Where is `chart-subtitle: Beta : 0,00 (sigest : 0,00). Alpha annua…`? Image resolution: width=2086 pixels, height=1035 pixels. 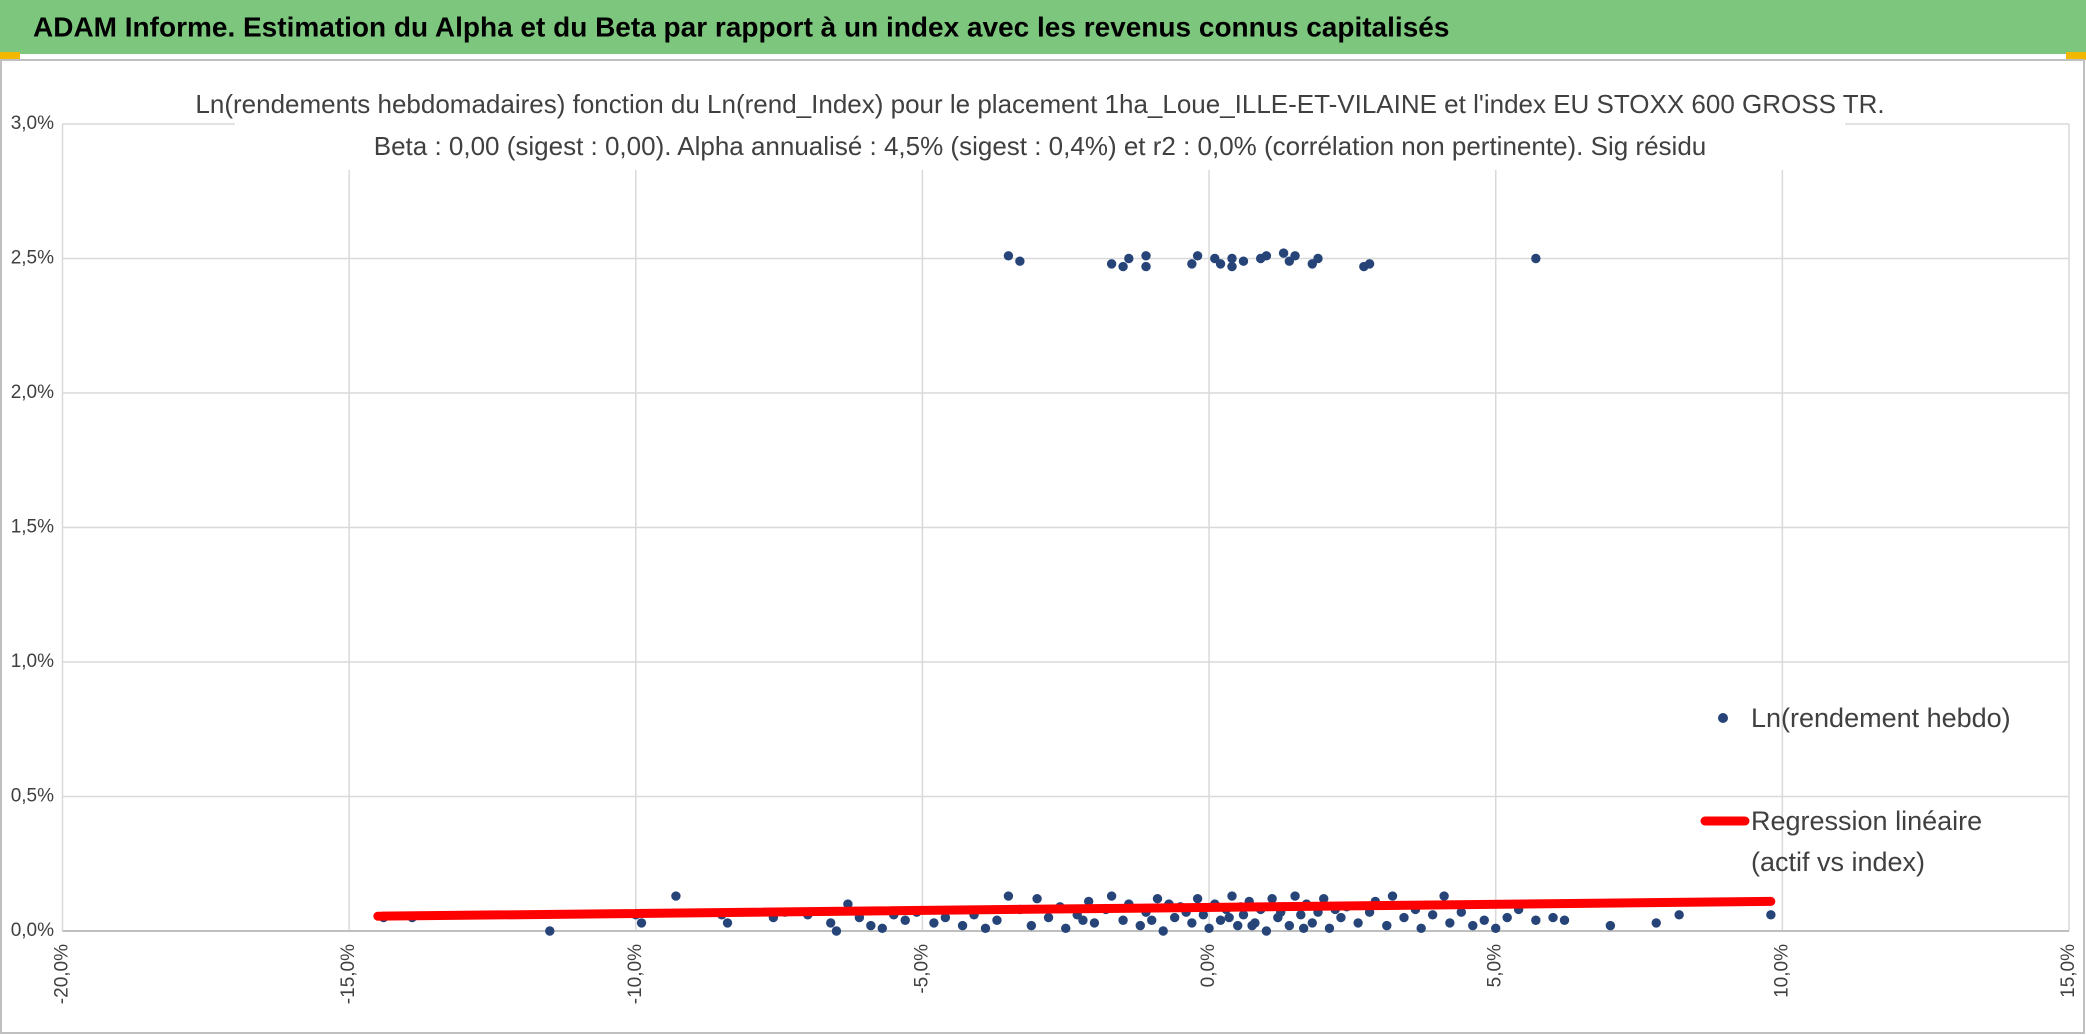 chart-subtitle: Beta : 0,00 (sigest : 0,00). Alpha annua… is located at coordinates (1040, 146).